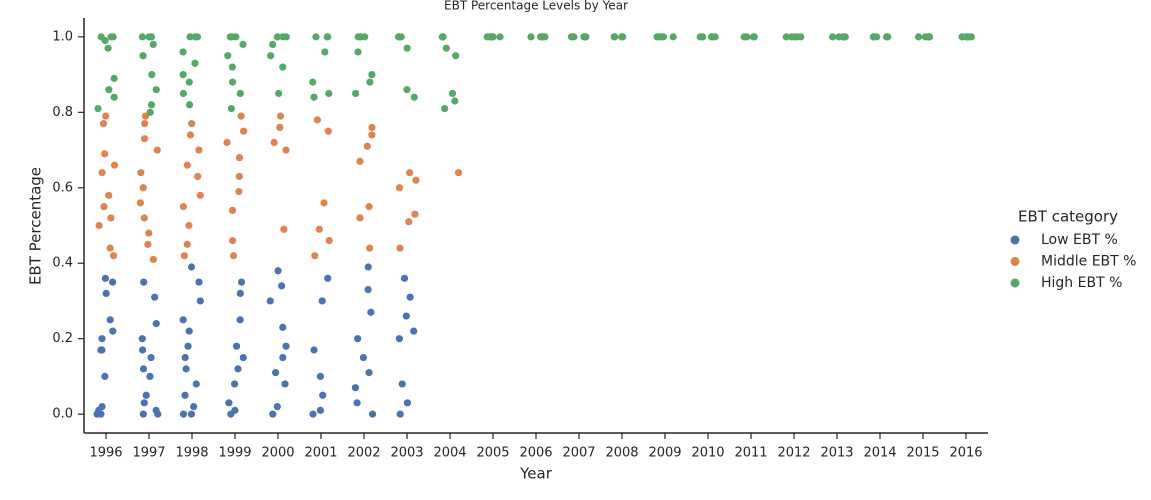  Describe the element at coordinates (62, 187) in the screenshot. I see `y-tick-label: 0.6` at that location.